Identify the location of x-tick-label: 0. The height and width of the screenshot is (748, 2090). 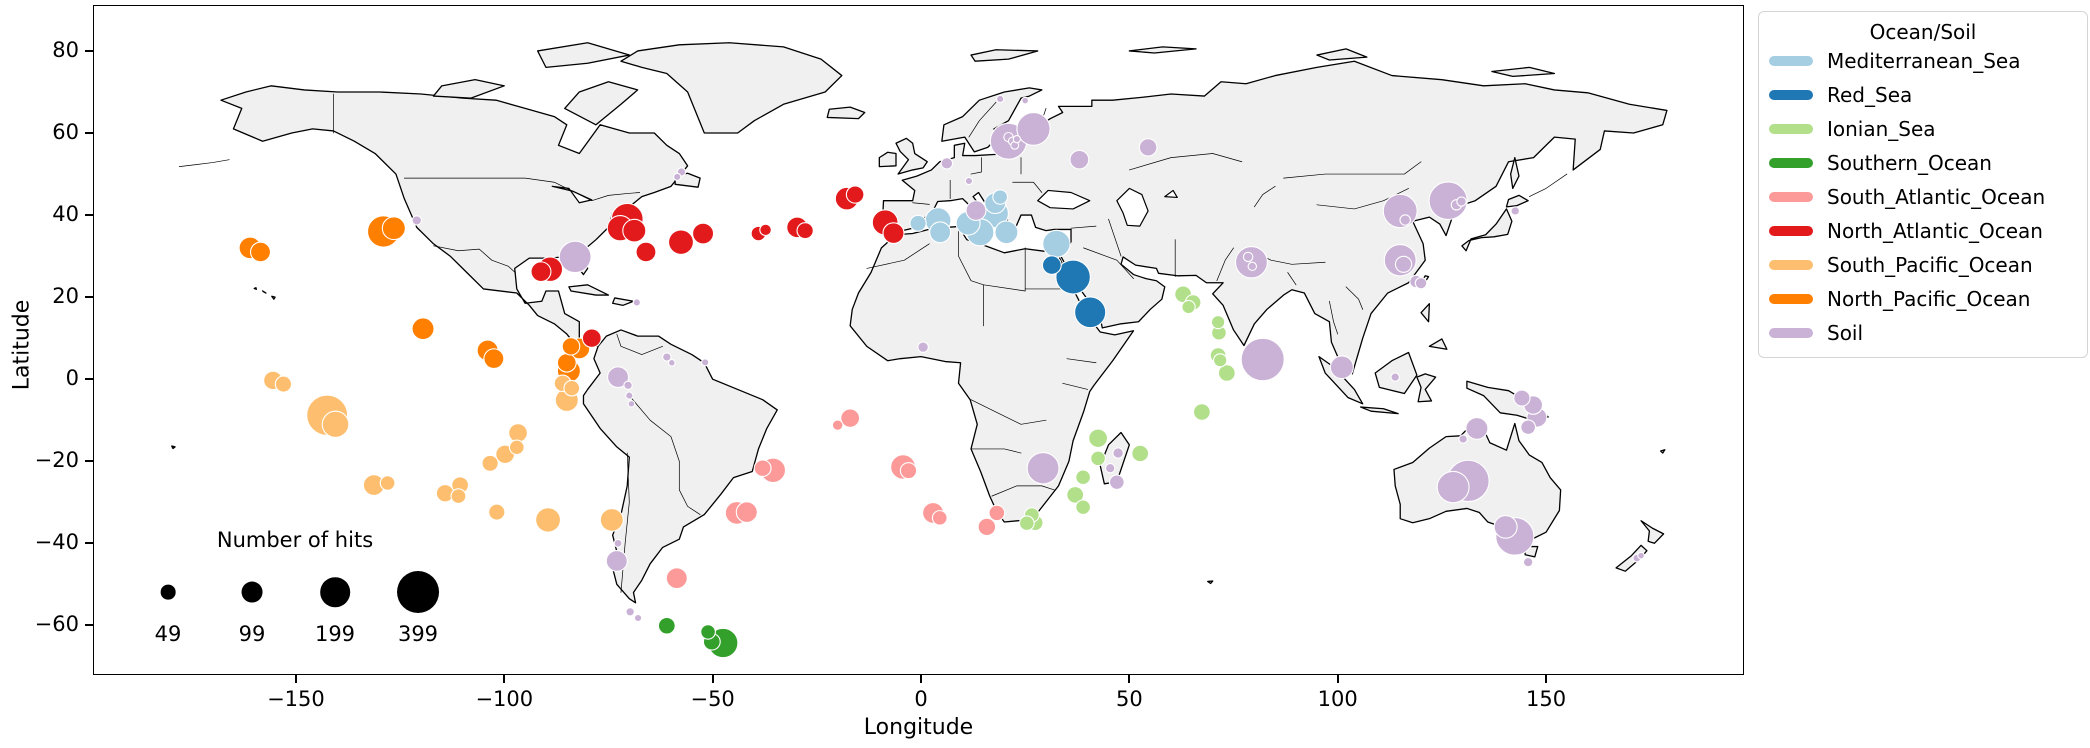
(921, 699).